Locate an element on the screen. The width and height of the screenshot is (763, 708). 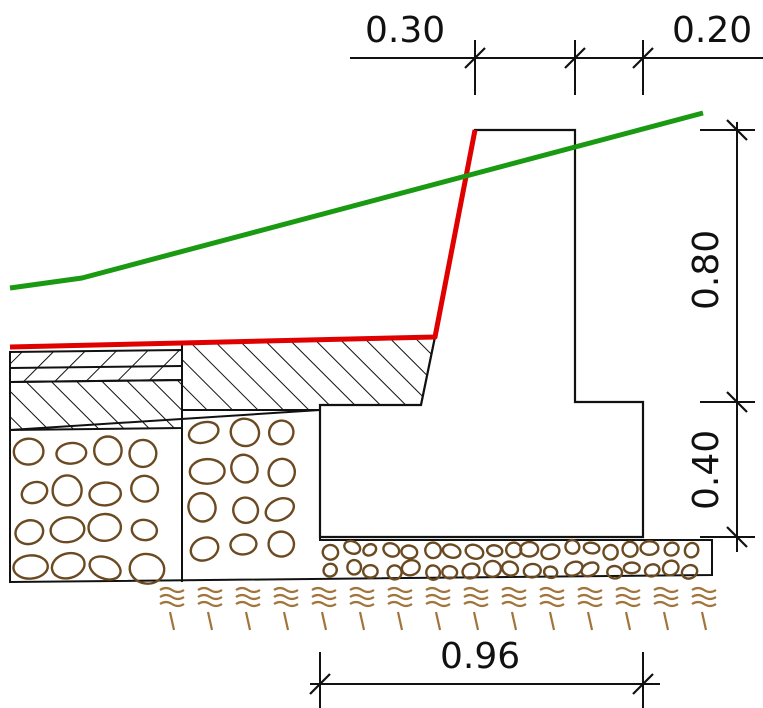
bottom-dimension: 0.96 is located at coordinates (484, 672).